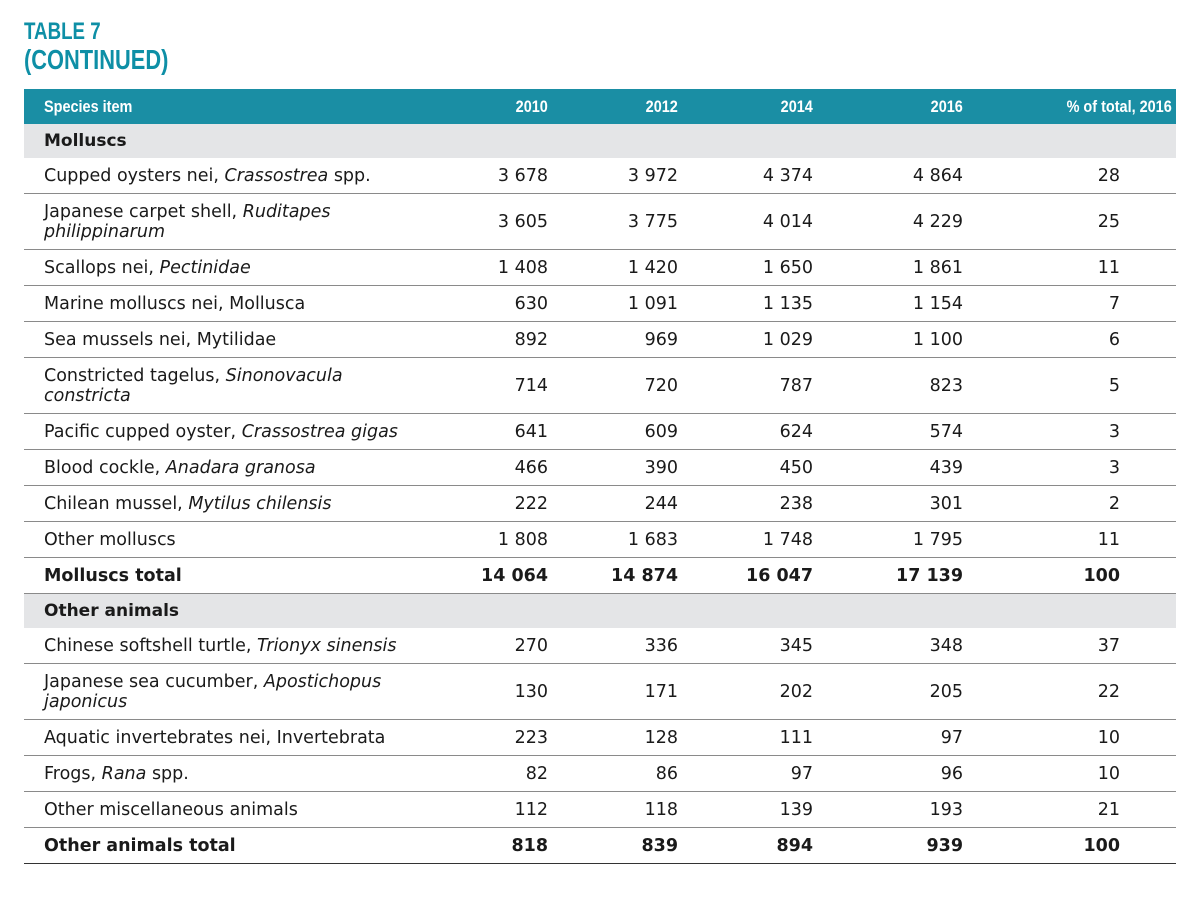 The width and height of the screenshot is (1196, 900). Describe the element at coordinates (639, 809) in the screenshot. I see `value-cell: 118` at that location.